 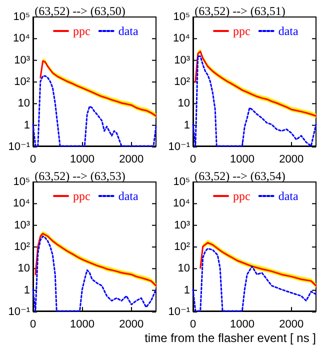 What do you see at coordinates (230, 338) in the screenshot?
I see `x-axis-title: time from the flasher event [ ns ]` at bounding box center [230, 338].